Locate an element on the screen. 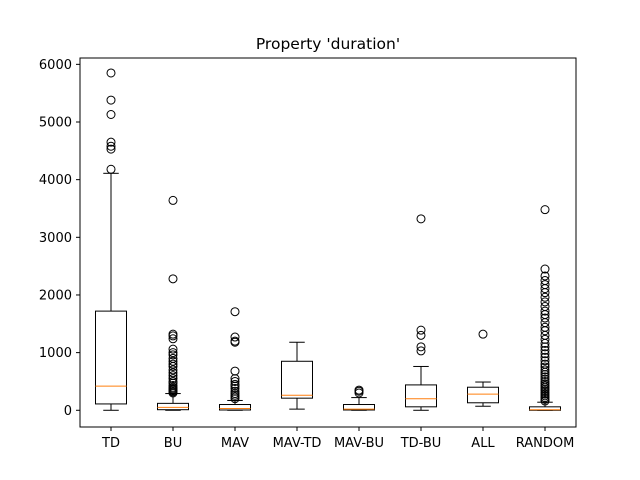  y-tick-label: 5000 is located at coordinates (55, 122).